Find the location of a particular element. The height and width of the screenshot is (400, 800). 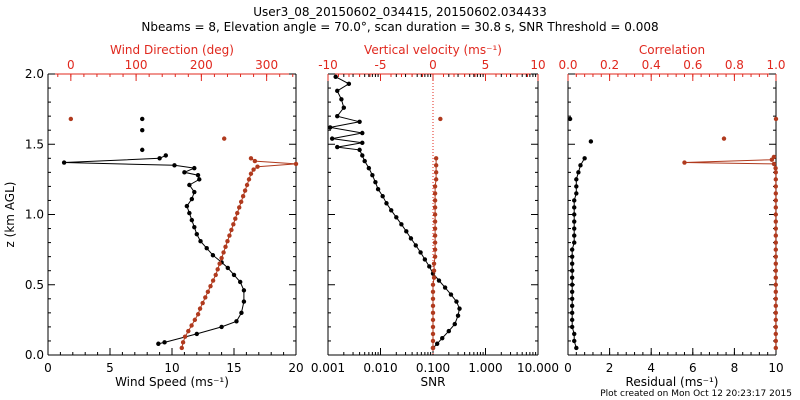

x-tick-label: 1.000 is located at coordinates (485, 368).